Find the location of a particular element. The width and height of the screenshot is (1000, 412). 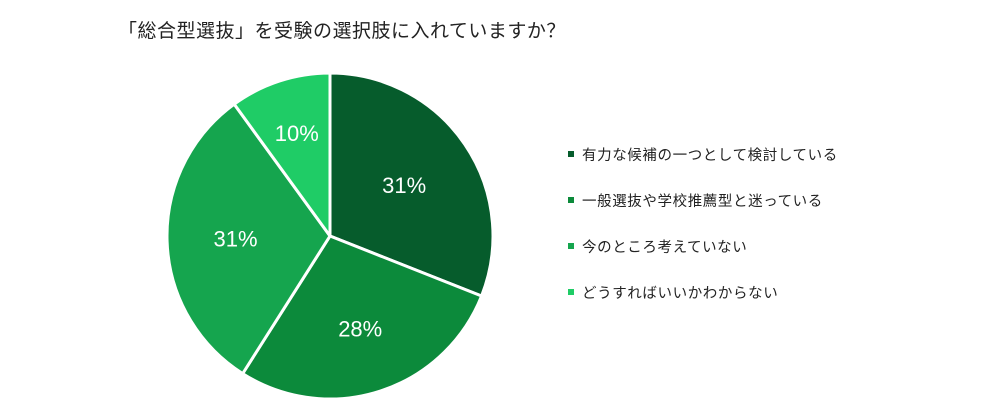

chart-title: 「総合型選抜」を受験の選択肢に入れていますか？ is located at coordinates (342, 31).